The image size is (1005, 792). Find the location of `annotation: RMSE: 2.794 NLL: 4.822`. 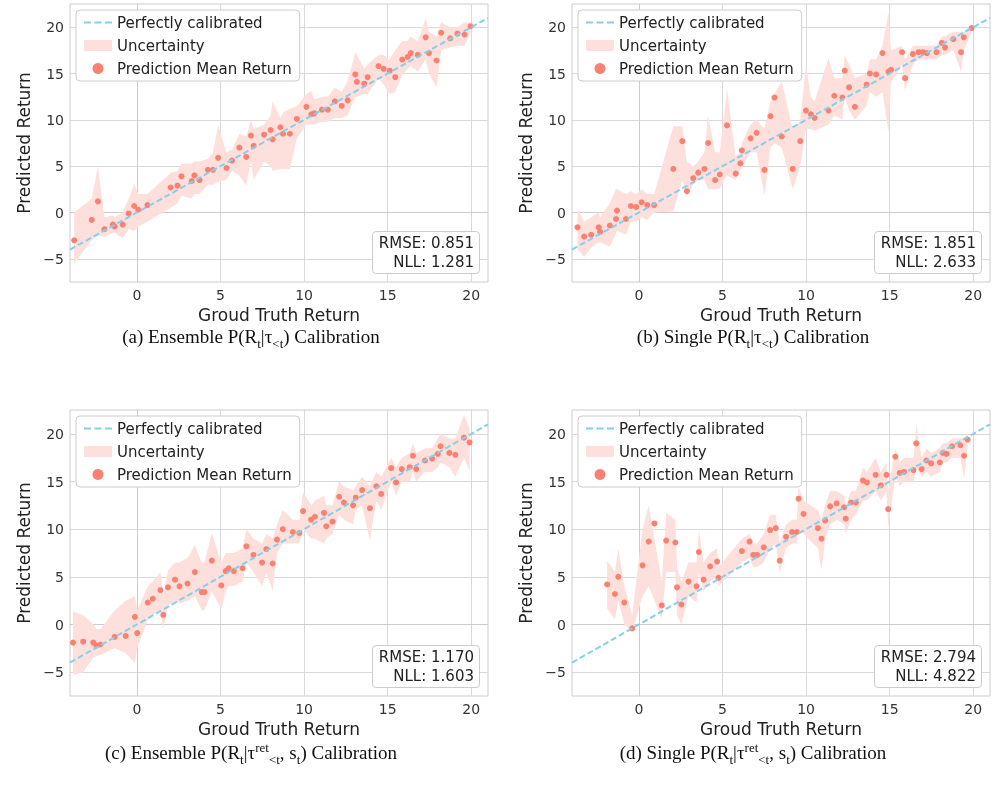

annotation: RMSE: 2.794 NLL: 4.822 is located at coordinates (927, 666).